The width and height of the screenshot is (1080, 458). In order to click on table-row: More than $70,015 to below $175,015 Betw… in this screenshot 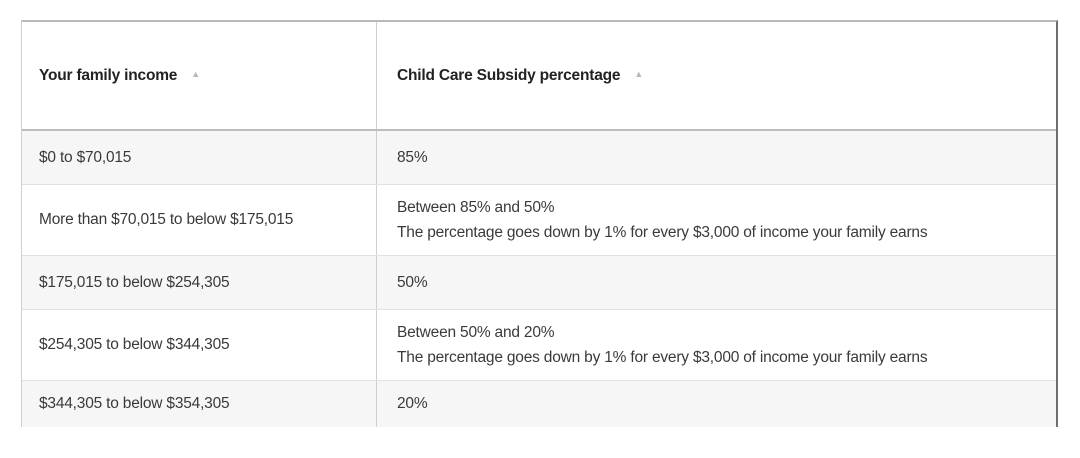, I will do `click(539, 220)`.